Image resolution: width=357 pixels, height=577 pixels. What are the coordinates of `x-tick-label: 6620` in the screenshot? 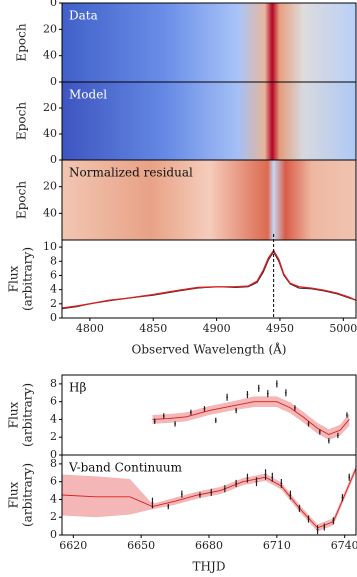 It's located at (73, 545).